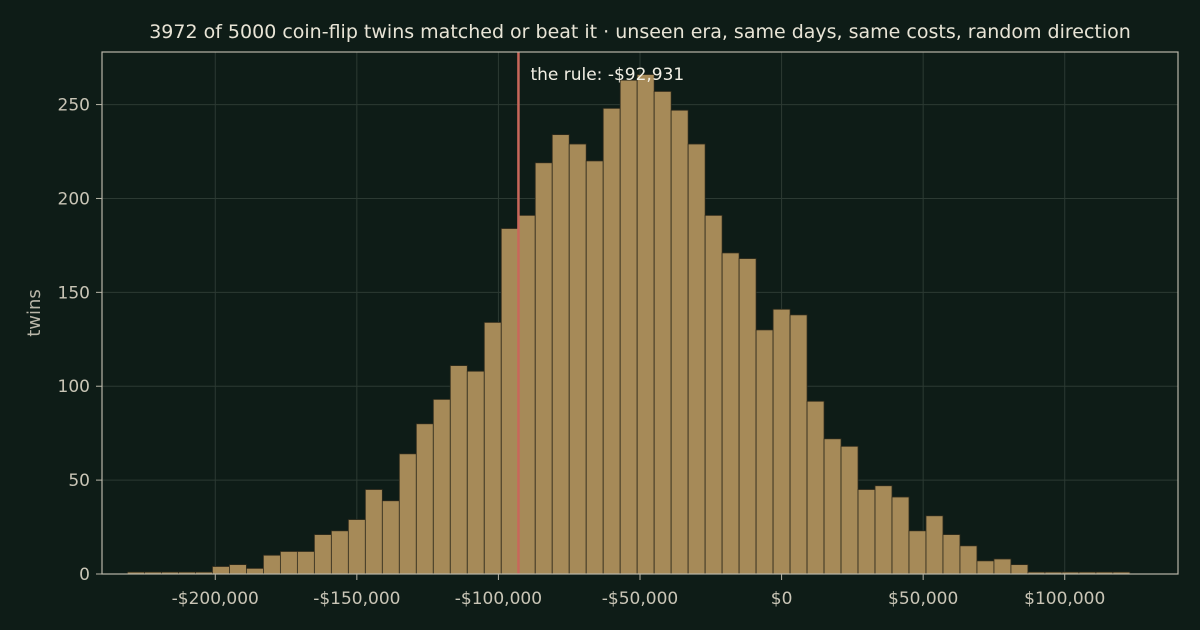 The image size is (1200, 630). Describe the element at coordinates (34, 313) in the screenshot. I see `y-axis-label: twins` at that location.